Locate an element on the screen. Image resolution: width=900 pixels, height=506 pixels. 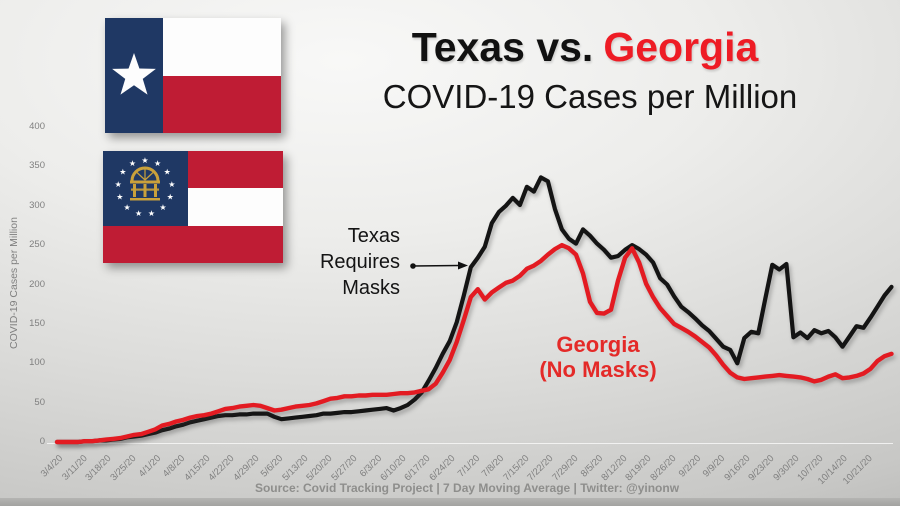
texas-annotation-line: Requires is located at coordinates (359, 262).